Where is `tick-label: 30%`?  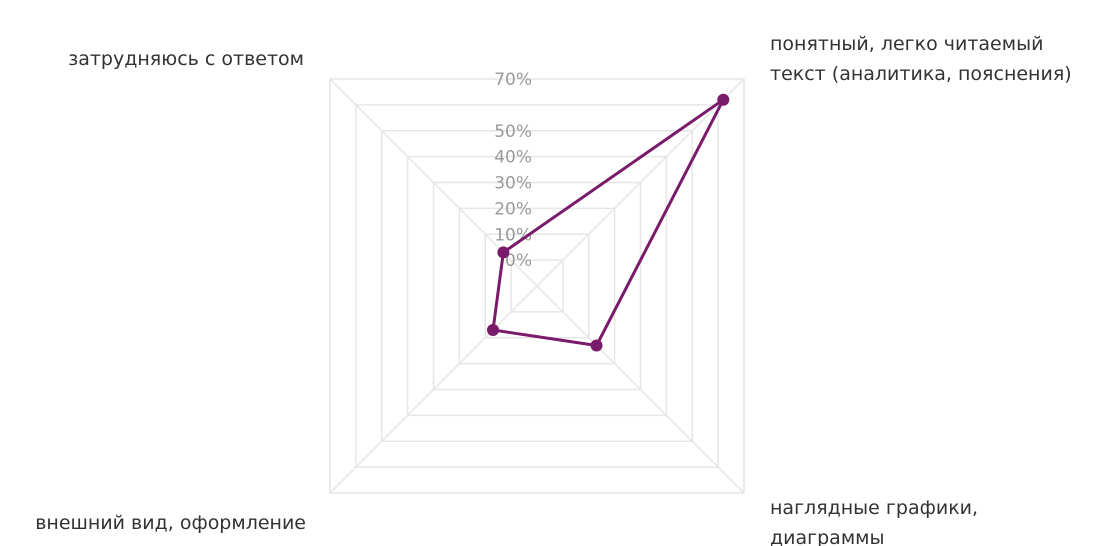 tick-label: 30% is located at coordinates (513, 184).